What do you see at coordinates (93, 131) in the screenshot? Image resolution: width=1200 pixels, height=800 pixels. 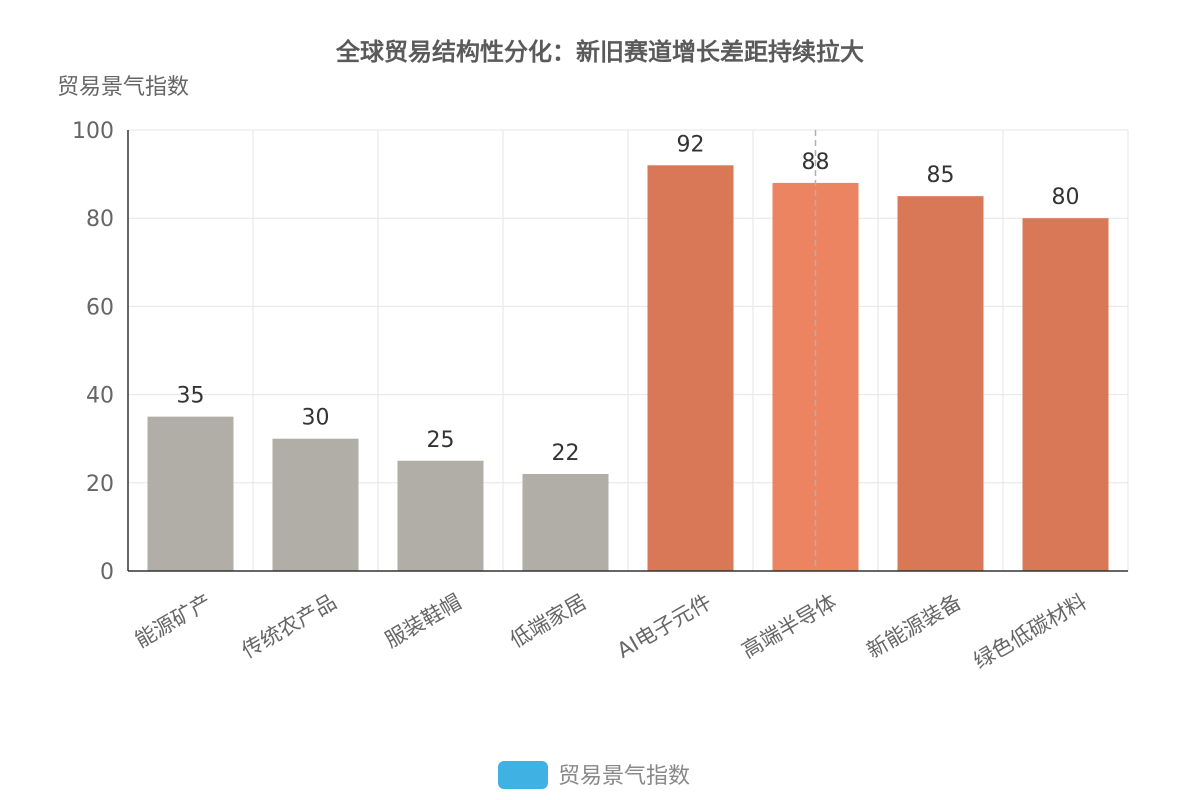 I see `y-tick-label: 100` at bounding box center [93, 131].